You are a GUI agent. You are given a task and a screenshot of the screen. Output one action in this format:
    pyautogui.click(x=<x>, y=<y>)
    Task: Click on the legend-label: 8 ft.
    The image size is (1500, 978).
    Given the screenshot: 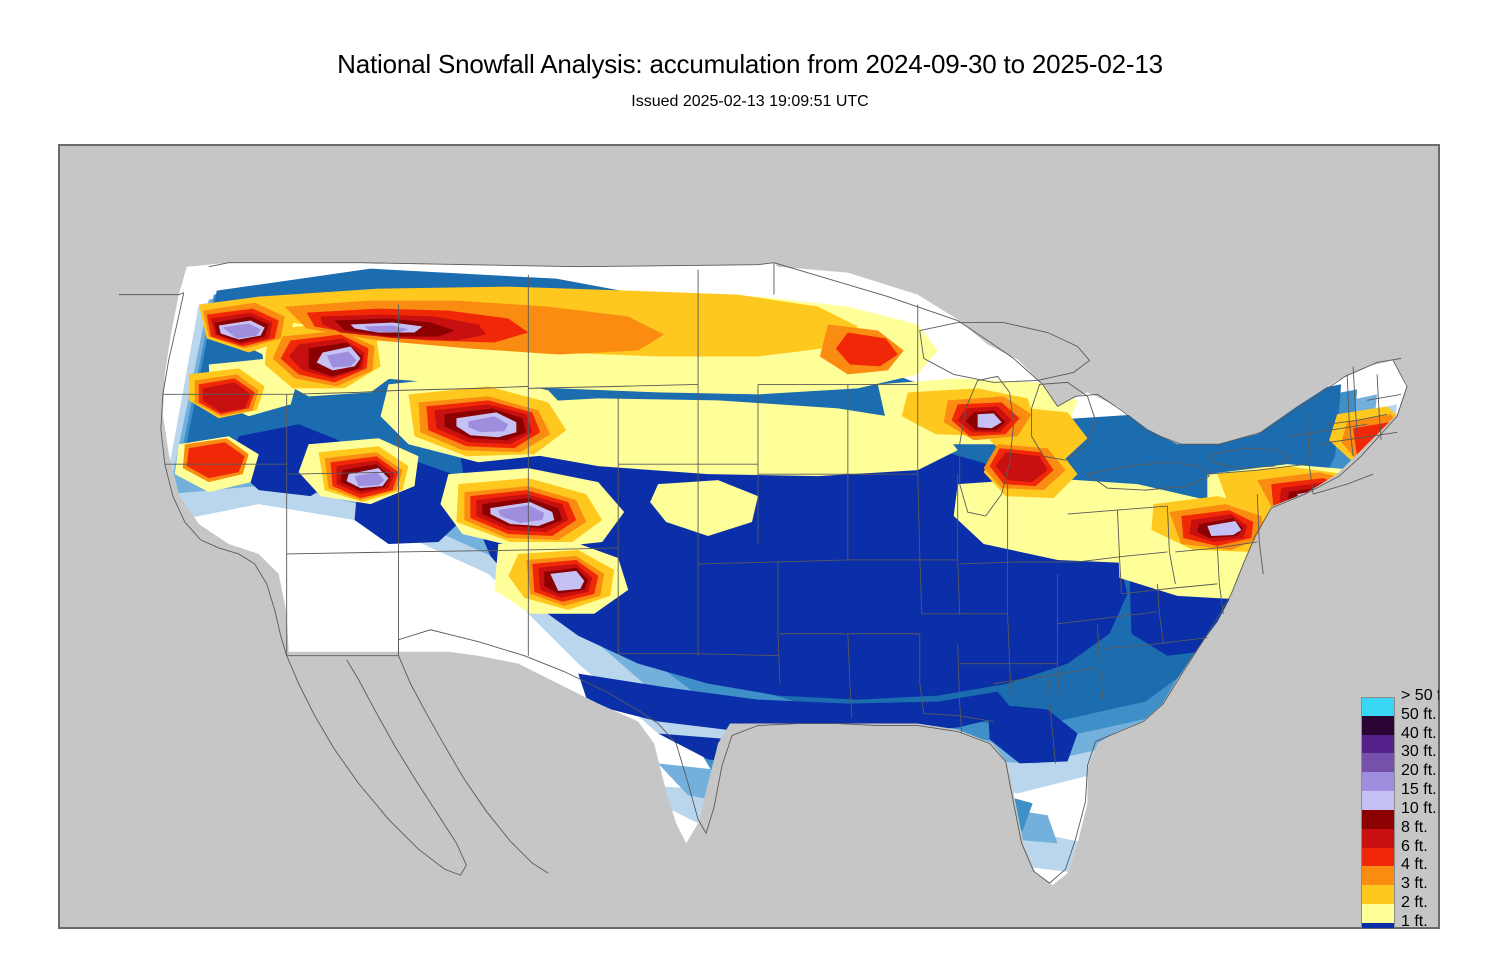 What is the action you would take?
    pyautogui.click(x=1414, y=827)
    